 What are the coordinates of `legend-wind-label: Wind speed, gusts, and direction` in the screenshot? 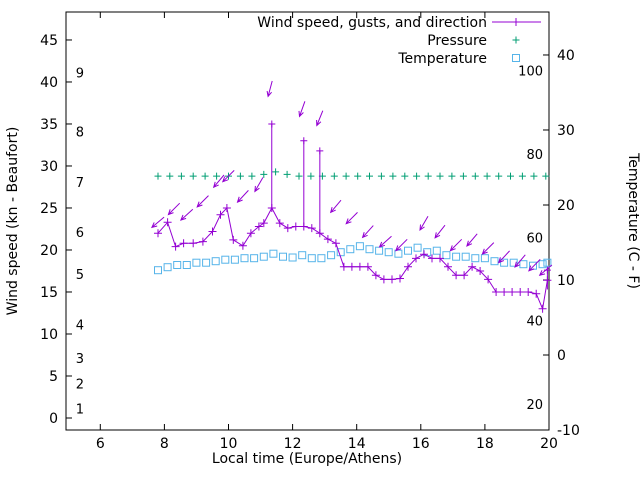 It's located at (372, 23).